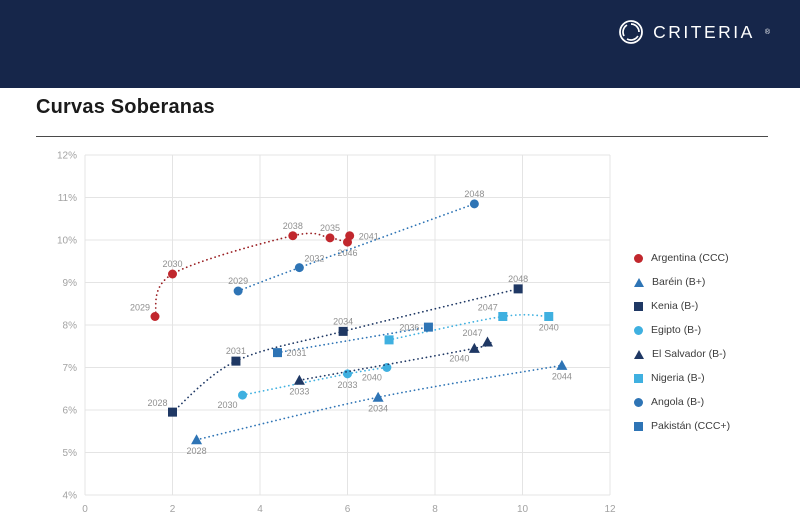  I want to click on legend-item: El Salvador (B-), so click(682, 354).